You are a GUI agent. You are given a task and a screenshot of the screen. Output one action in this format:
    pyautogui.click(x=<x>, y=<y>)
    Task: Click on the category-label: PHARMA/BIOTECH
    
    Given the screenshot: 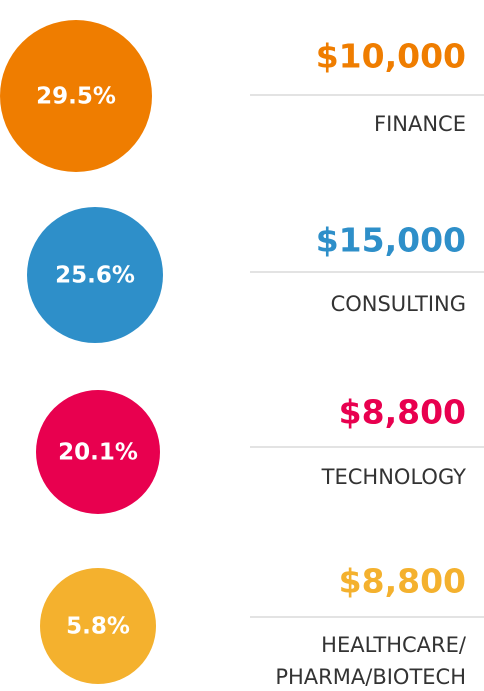 What is the action you would take?
    pyautogui.click(x=370, y=677)
    